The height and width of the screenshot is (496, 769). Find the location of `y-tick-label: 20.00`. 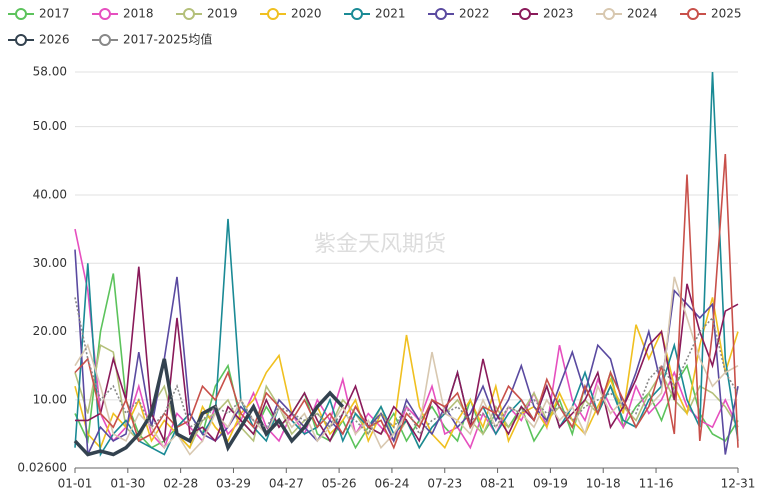

y-tick-label: 20.00 is located at coordinates (50, 331).